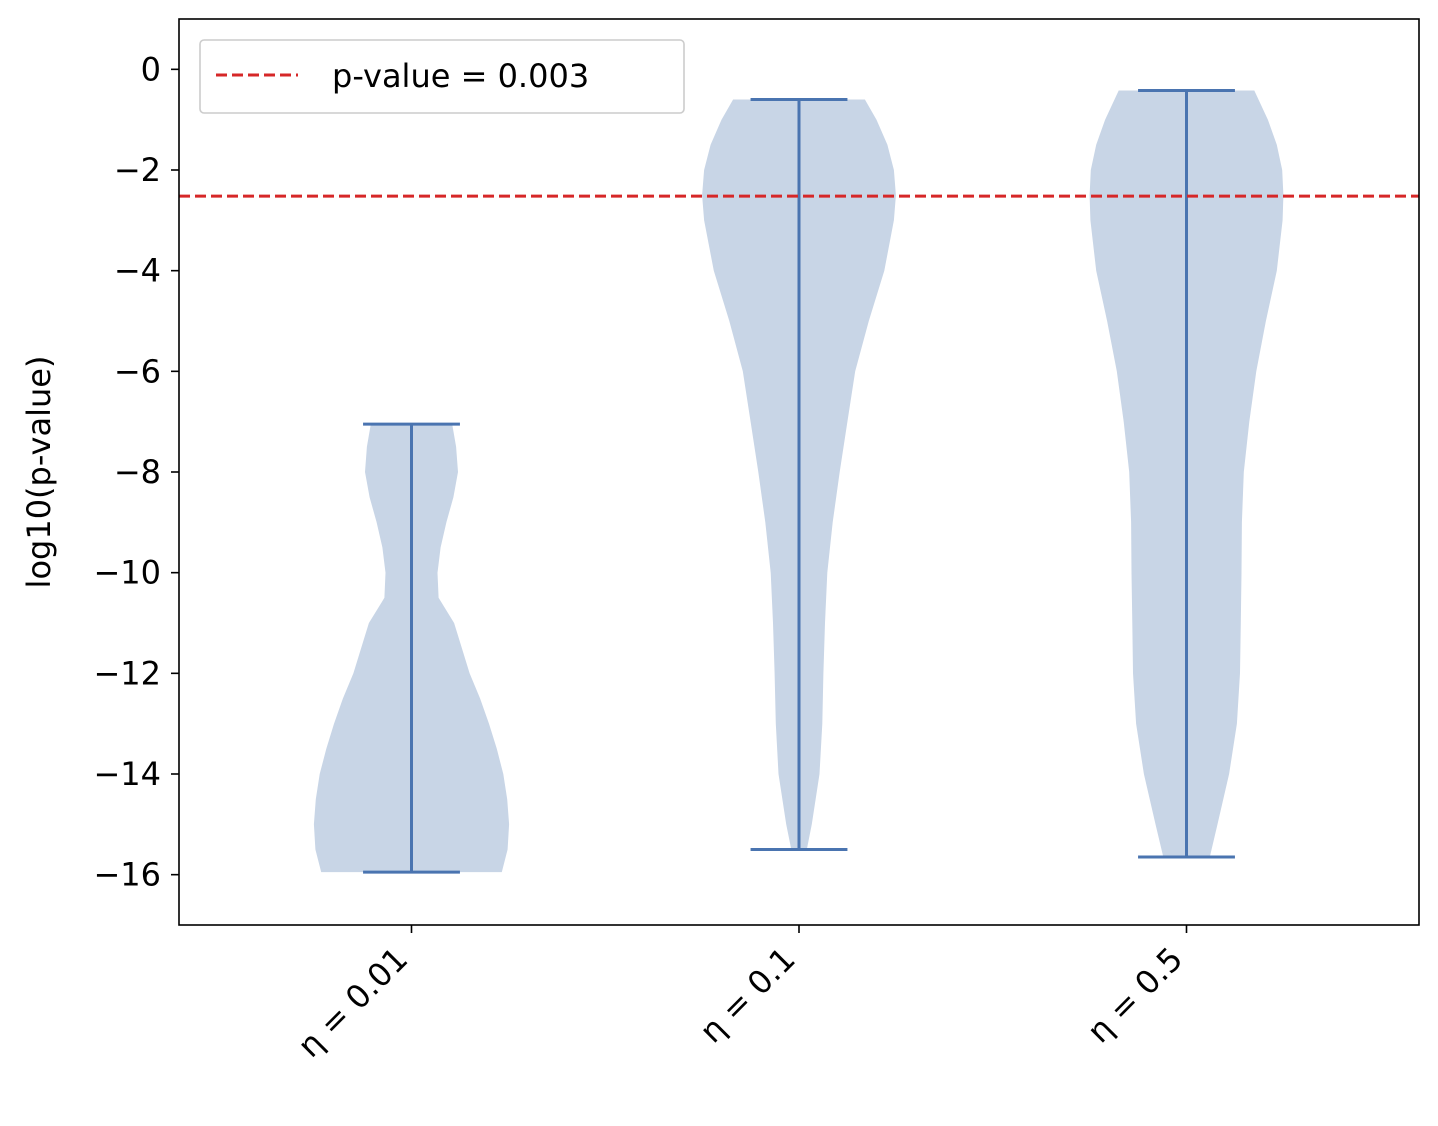  Describe the element at coordinates (127, 774) in the screenshot. I see `y-tick-label: −14` at that location.